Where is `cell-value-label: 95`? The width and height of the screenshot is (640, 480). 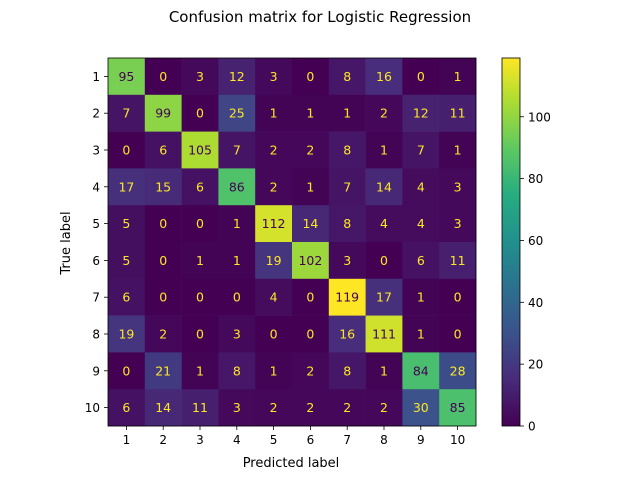 cell-value-label: 95 is located at coordinates (126, 76).